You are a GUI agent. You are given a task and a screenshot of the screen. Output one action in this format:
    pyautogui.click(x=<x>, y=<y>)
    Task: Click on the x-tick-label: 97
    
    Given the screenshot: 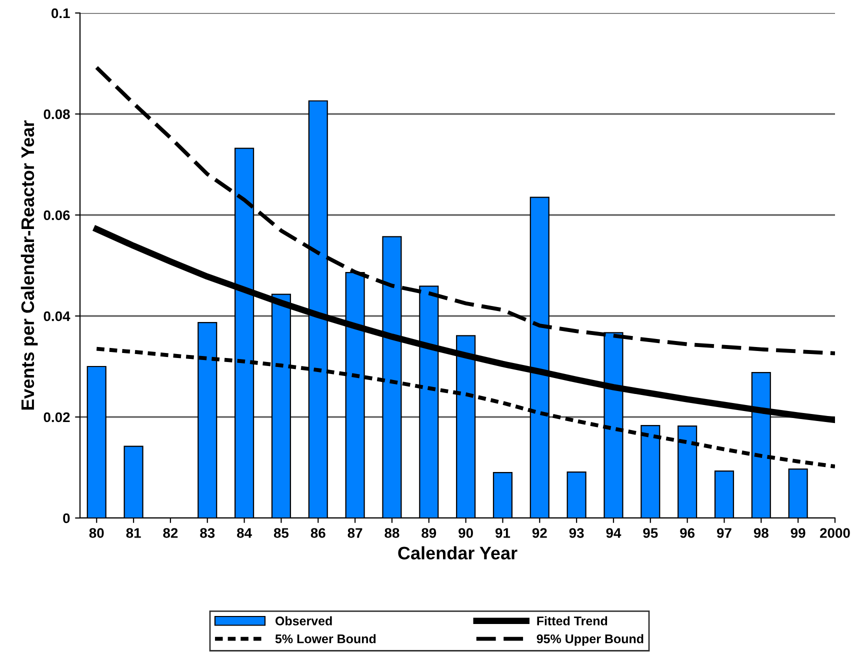 What is the action you would take?
    pyautogui.click(x=724, y=533)
    